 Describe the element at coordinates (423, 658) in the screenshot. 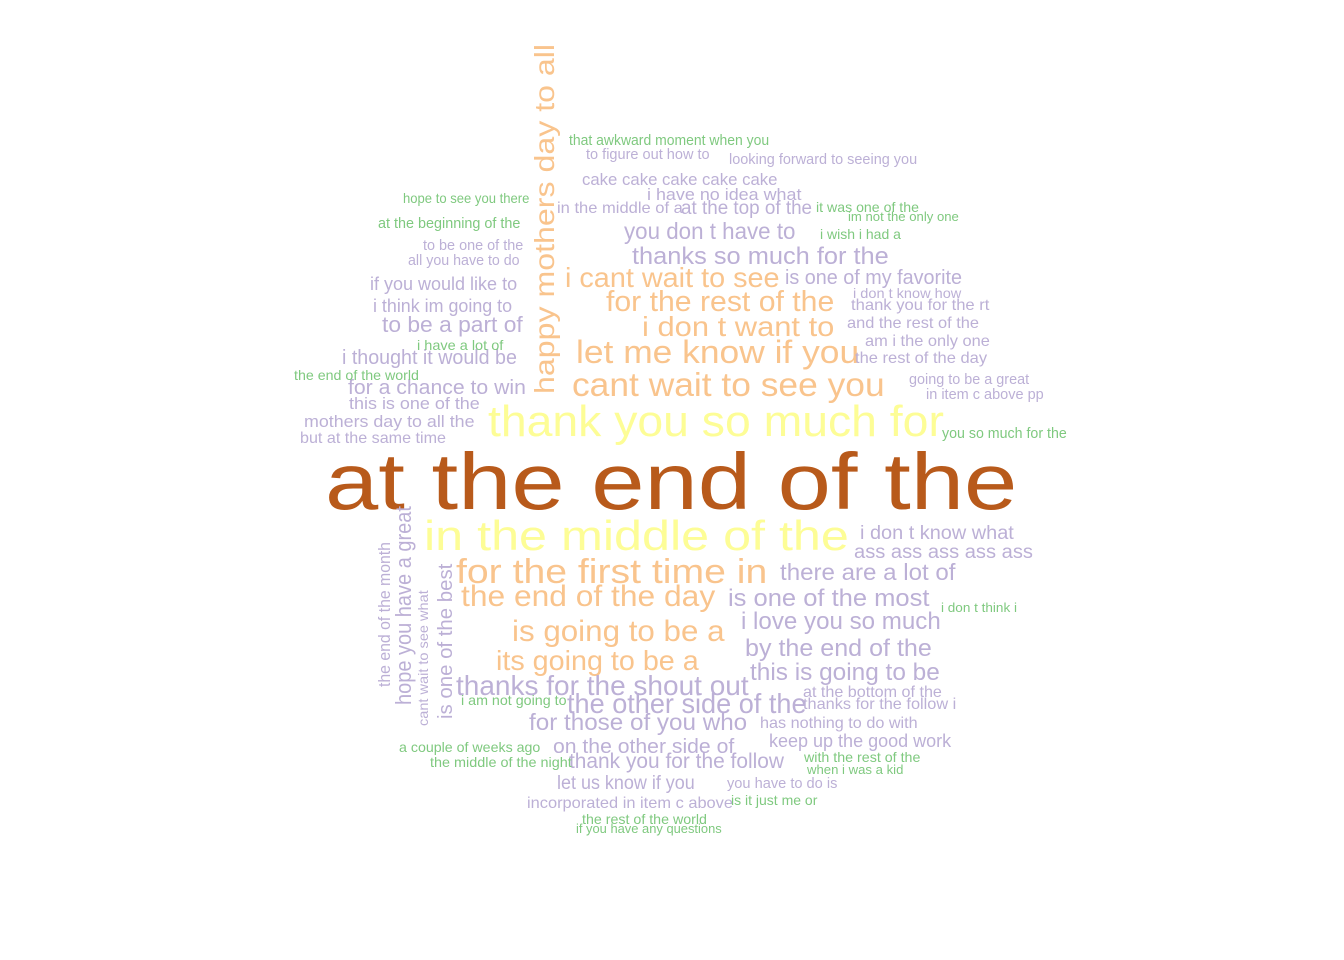

I see `word-61: cant wait to see what` at that location.